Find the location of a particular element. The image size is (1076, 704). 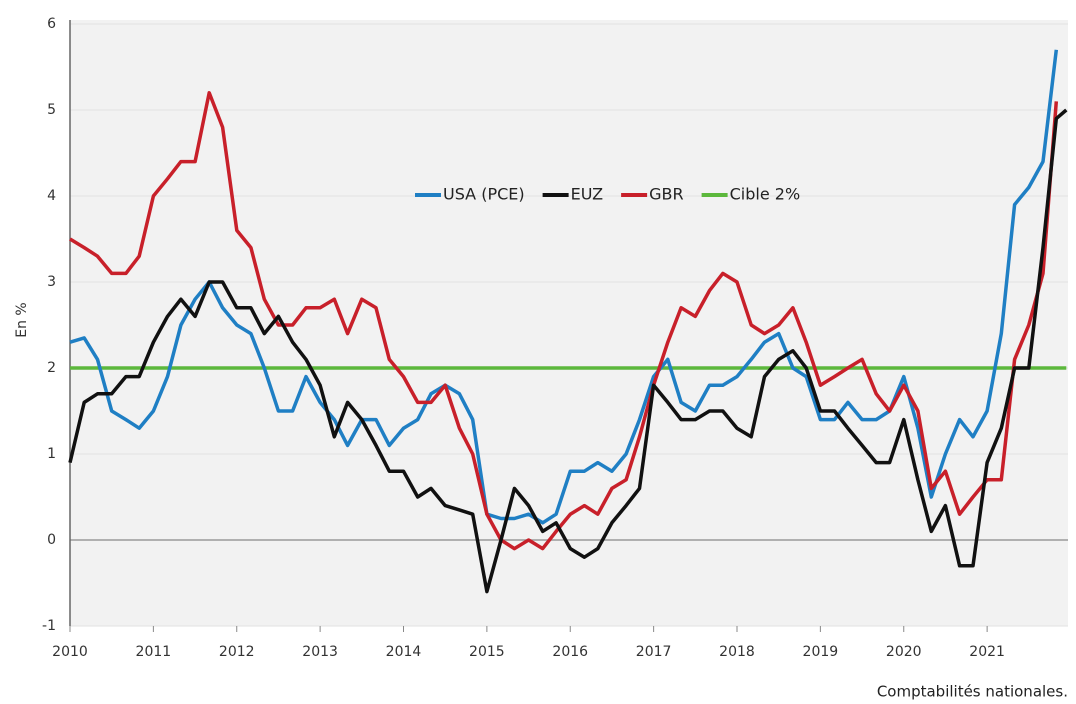

y-tick-label: 5 is located at coordinates (51, 110).